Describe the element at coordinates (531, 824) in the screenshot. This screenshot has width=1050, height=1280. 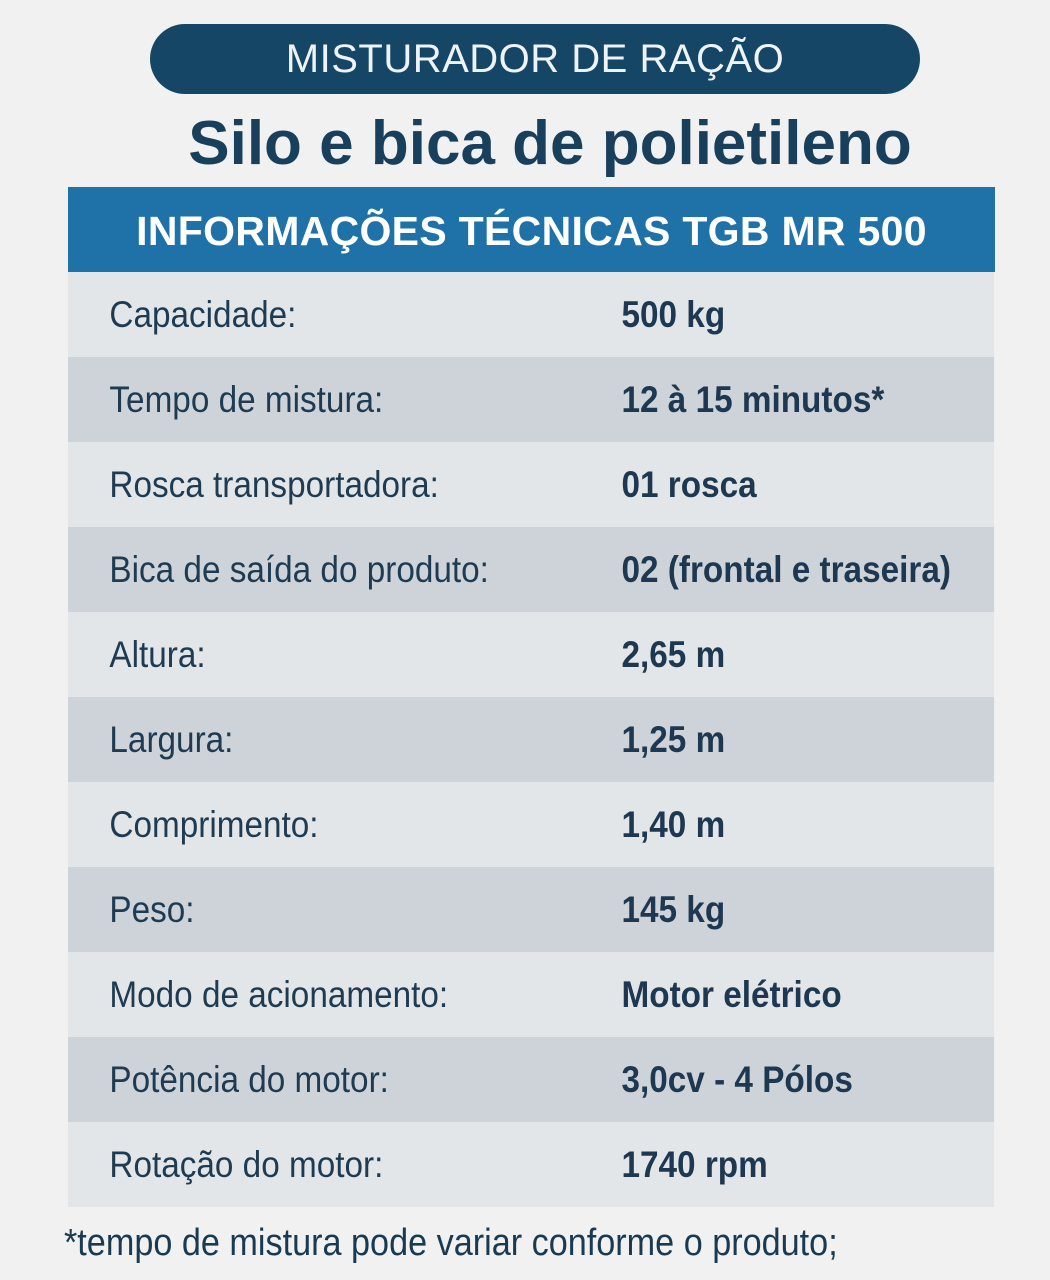
I see `table-row: Comprimento: 1,40 m` at that location.